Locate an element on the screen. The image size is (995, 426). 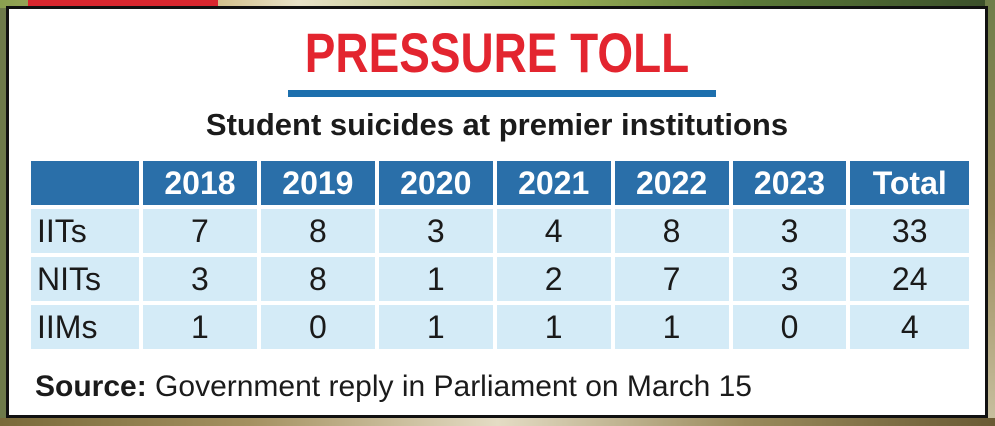
column-header: 2019 is located at coordinates (317, 183).